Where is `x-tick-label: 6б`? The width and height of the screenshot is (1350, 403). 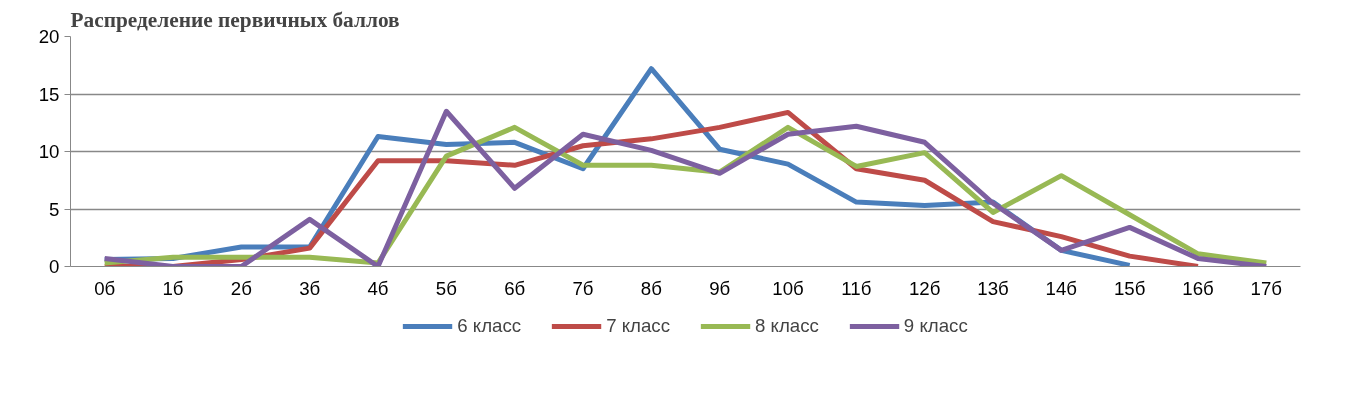 x-tick-label: 6б is located at coordinates (515, 288).